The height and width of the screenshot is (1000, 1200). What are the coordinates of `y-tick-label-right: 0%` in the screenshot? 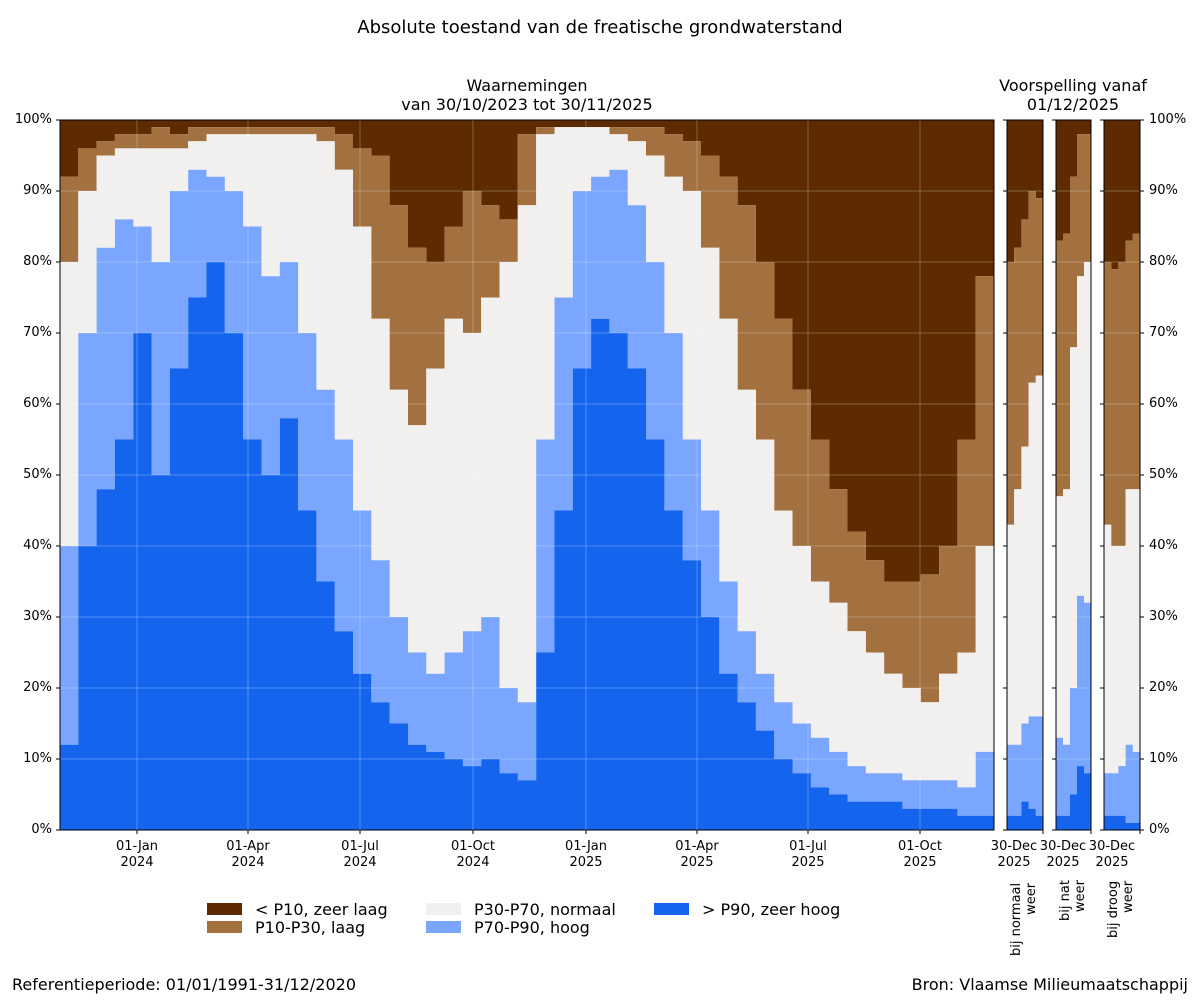 It's located at (1159, 829).